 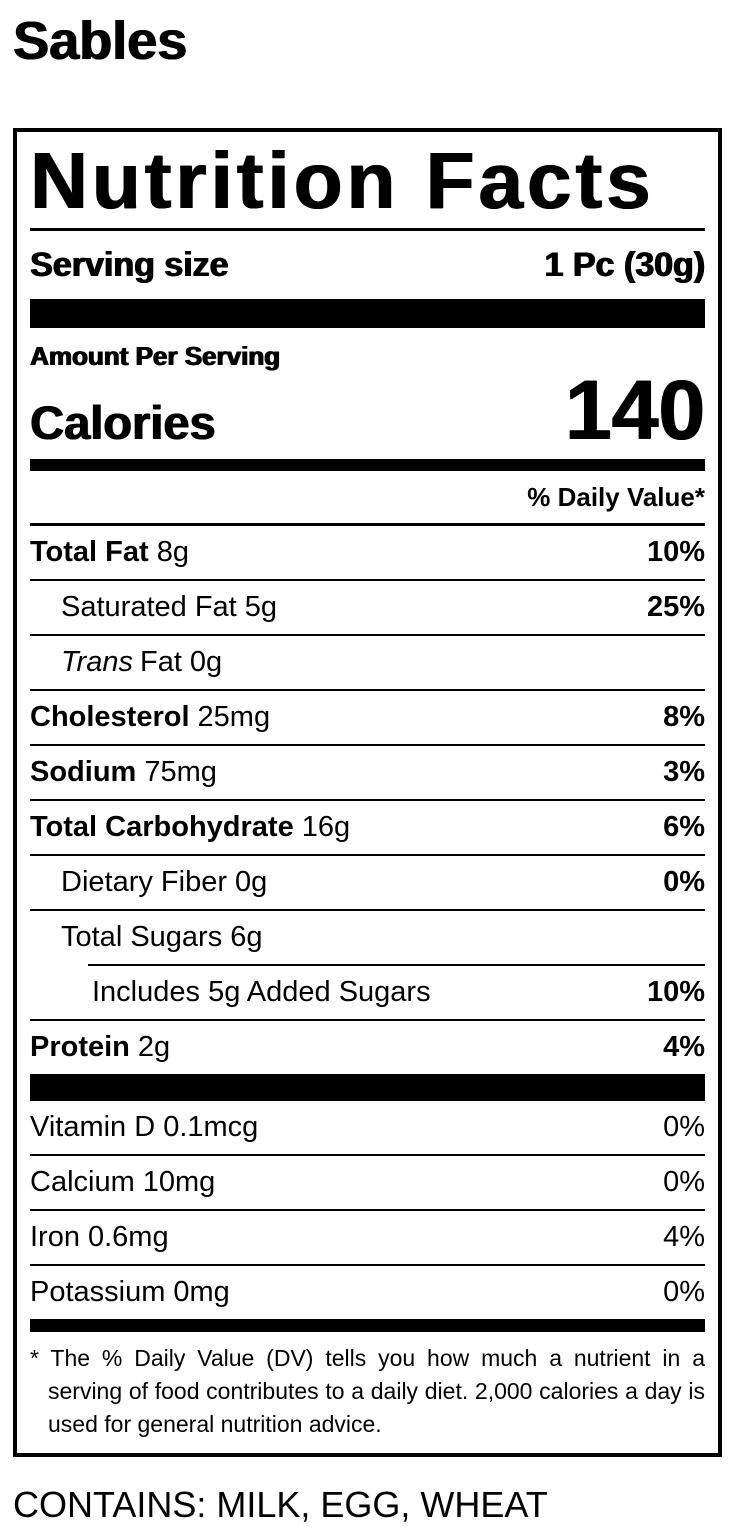 What do you see at coordinates (684, 772) in the screenshot?
I see `nutrient-daily-value: 3%` at bounding box center [684, 772].